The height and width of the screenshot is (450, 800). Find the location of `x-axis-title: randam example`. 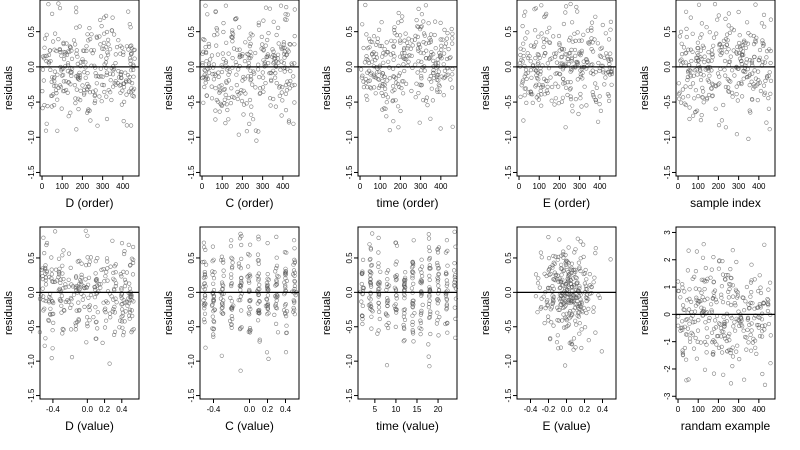

x-axis-title: randam example is located at coordinates (726, 426).